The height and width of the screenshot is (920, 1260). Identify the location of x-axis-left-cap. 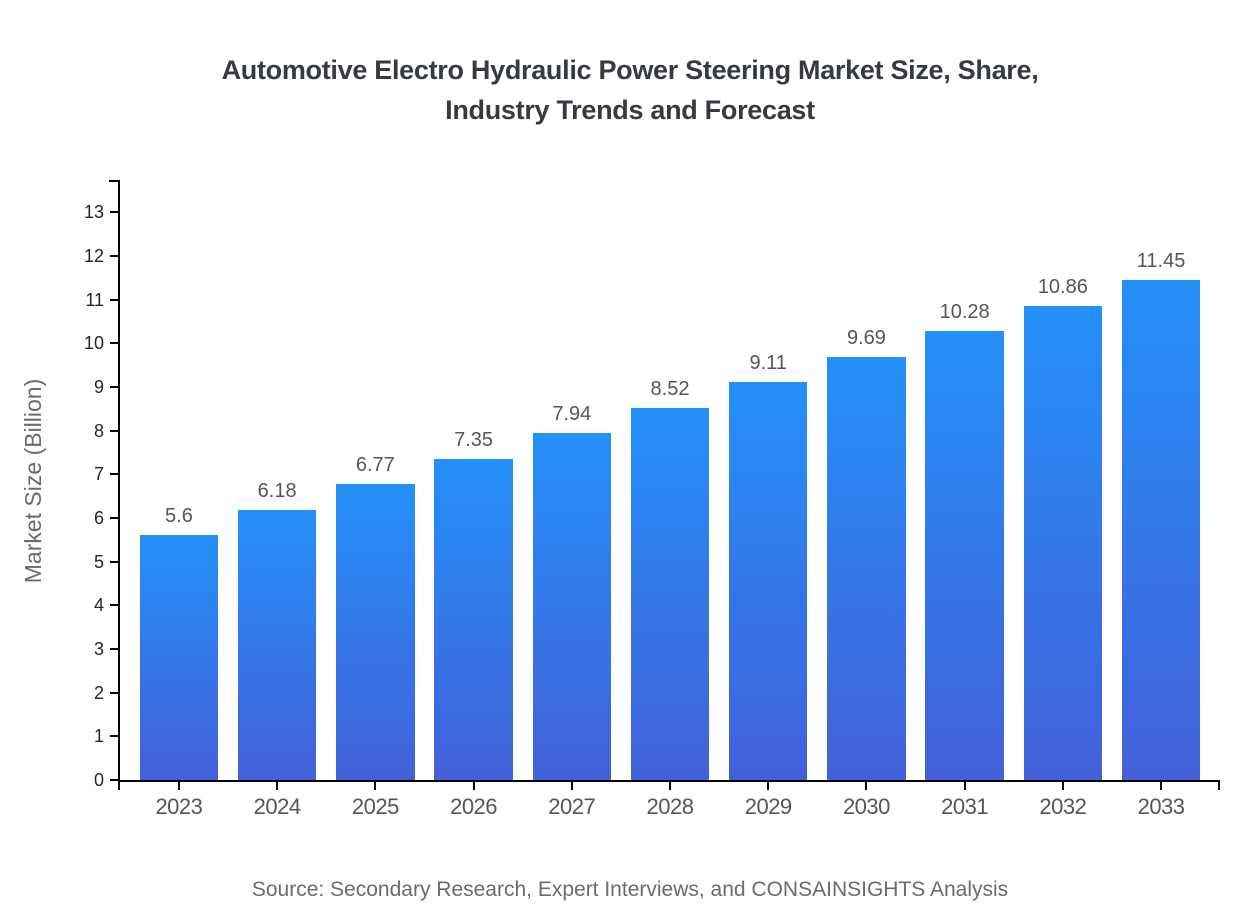
(119, 785).